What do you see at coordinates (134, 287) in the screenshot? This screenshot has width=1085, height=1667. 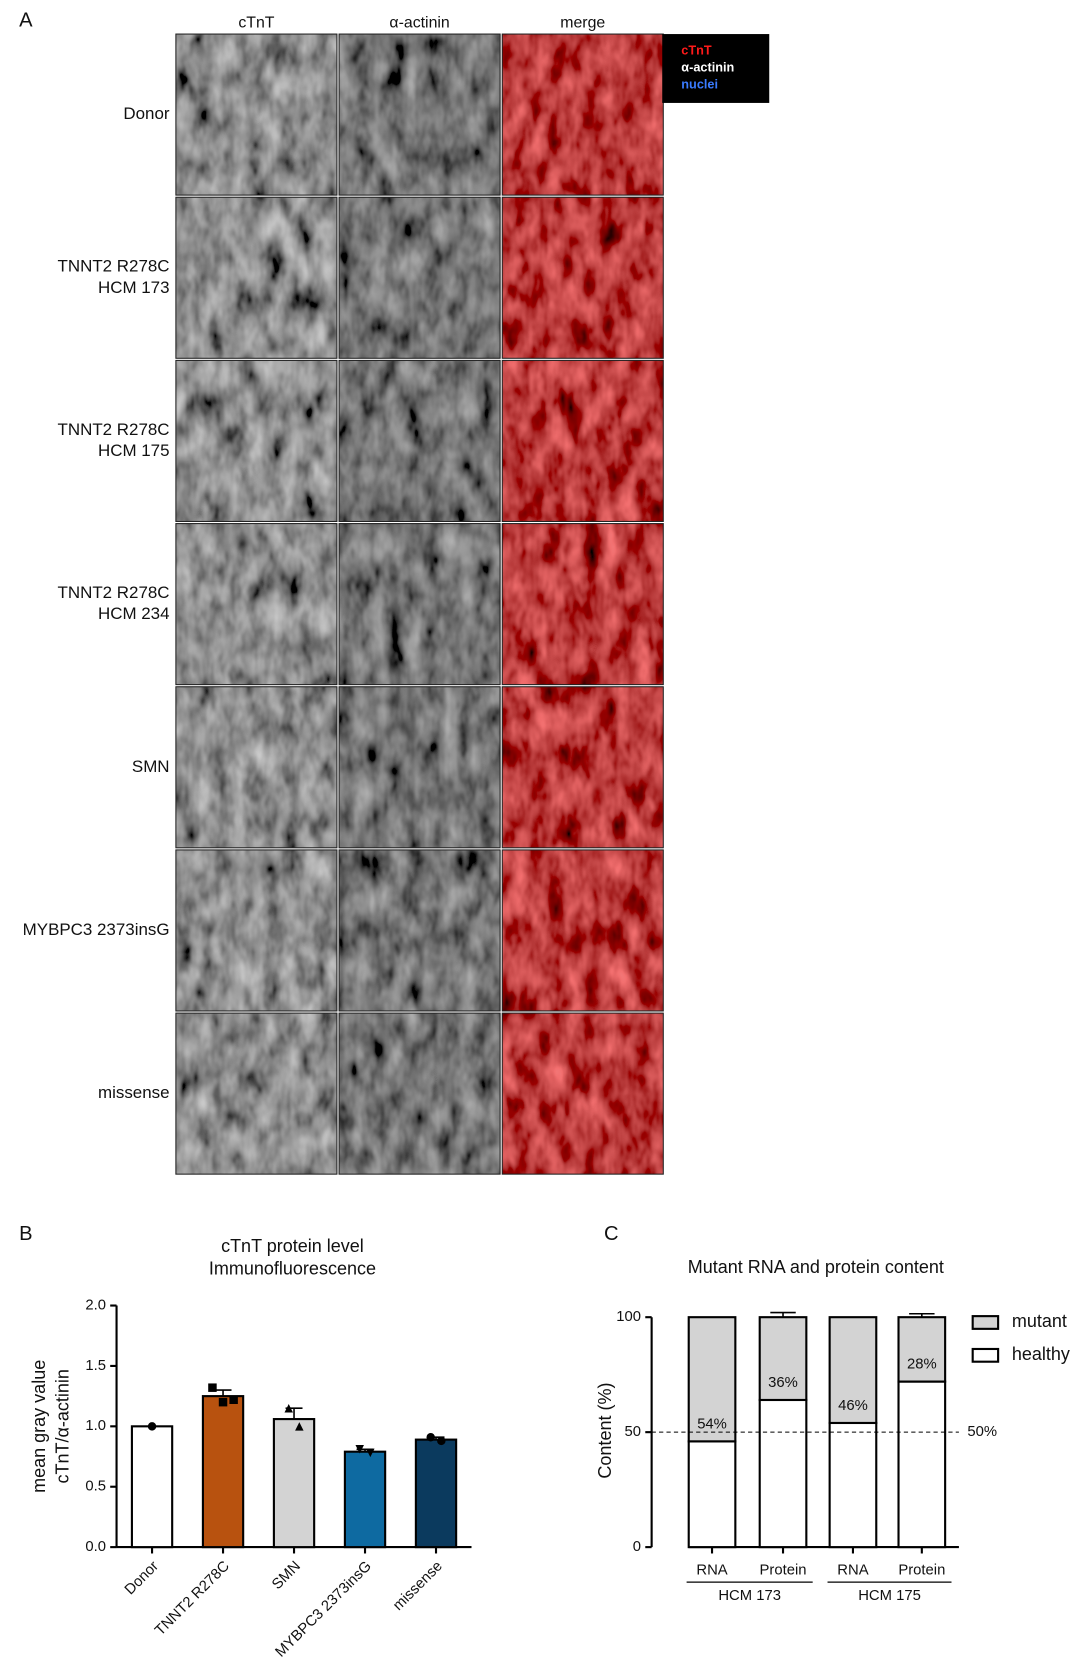 I see `row-label: HCM 173` at bounding box center [134, 287].